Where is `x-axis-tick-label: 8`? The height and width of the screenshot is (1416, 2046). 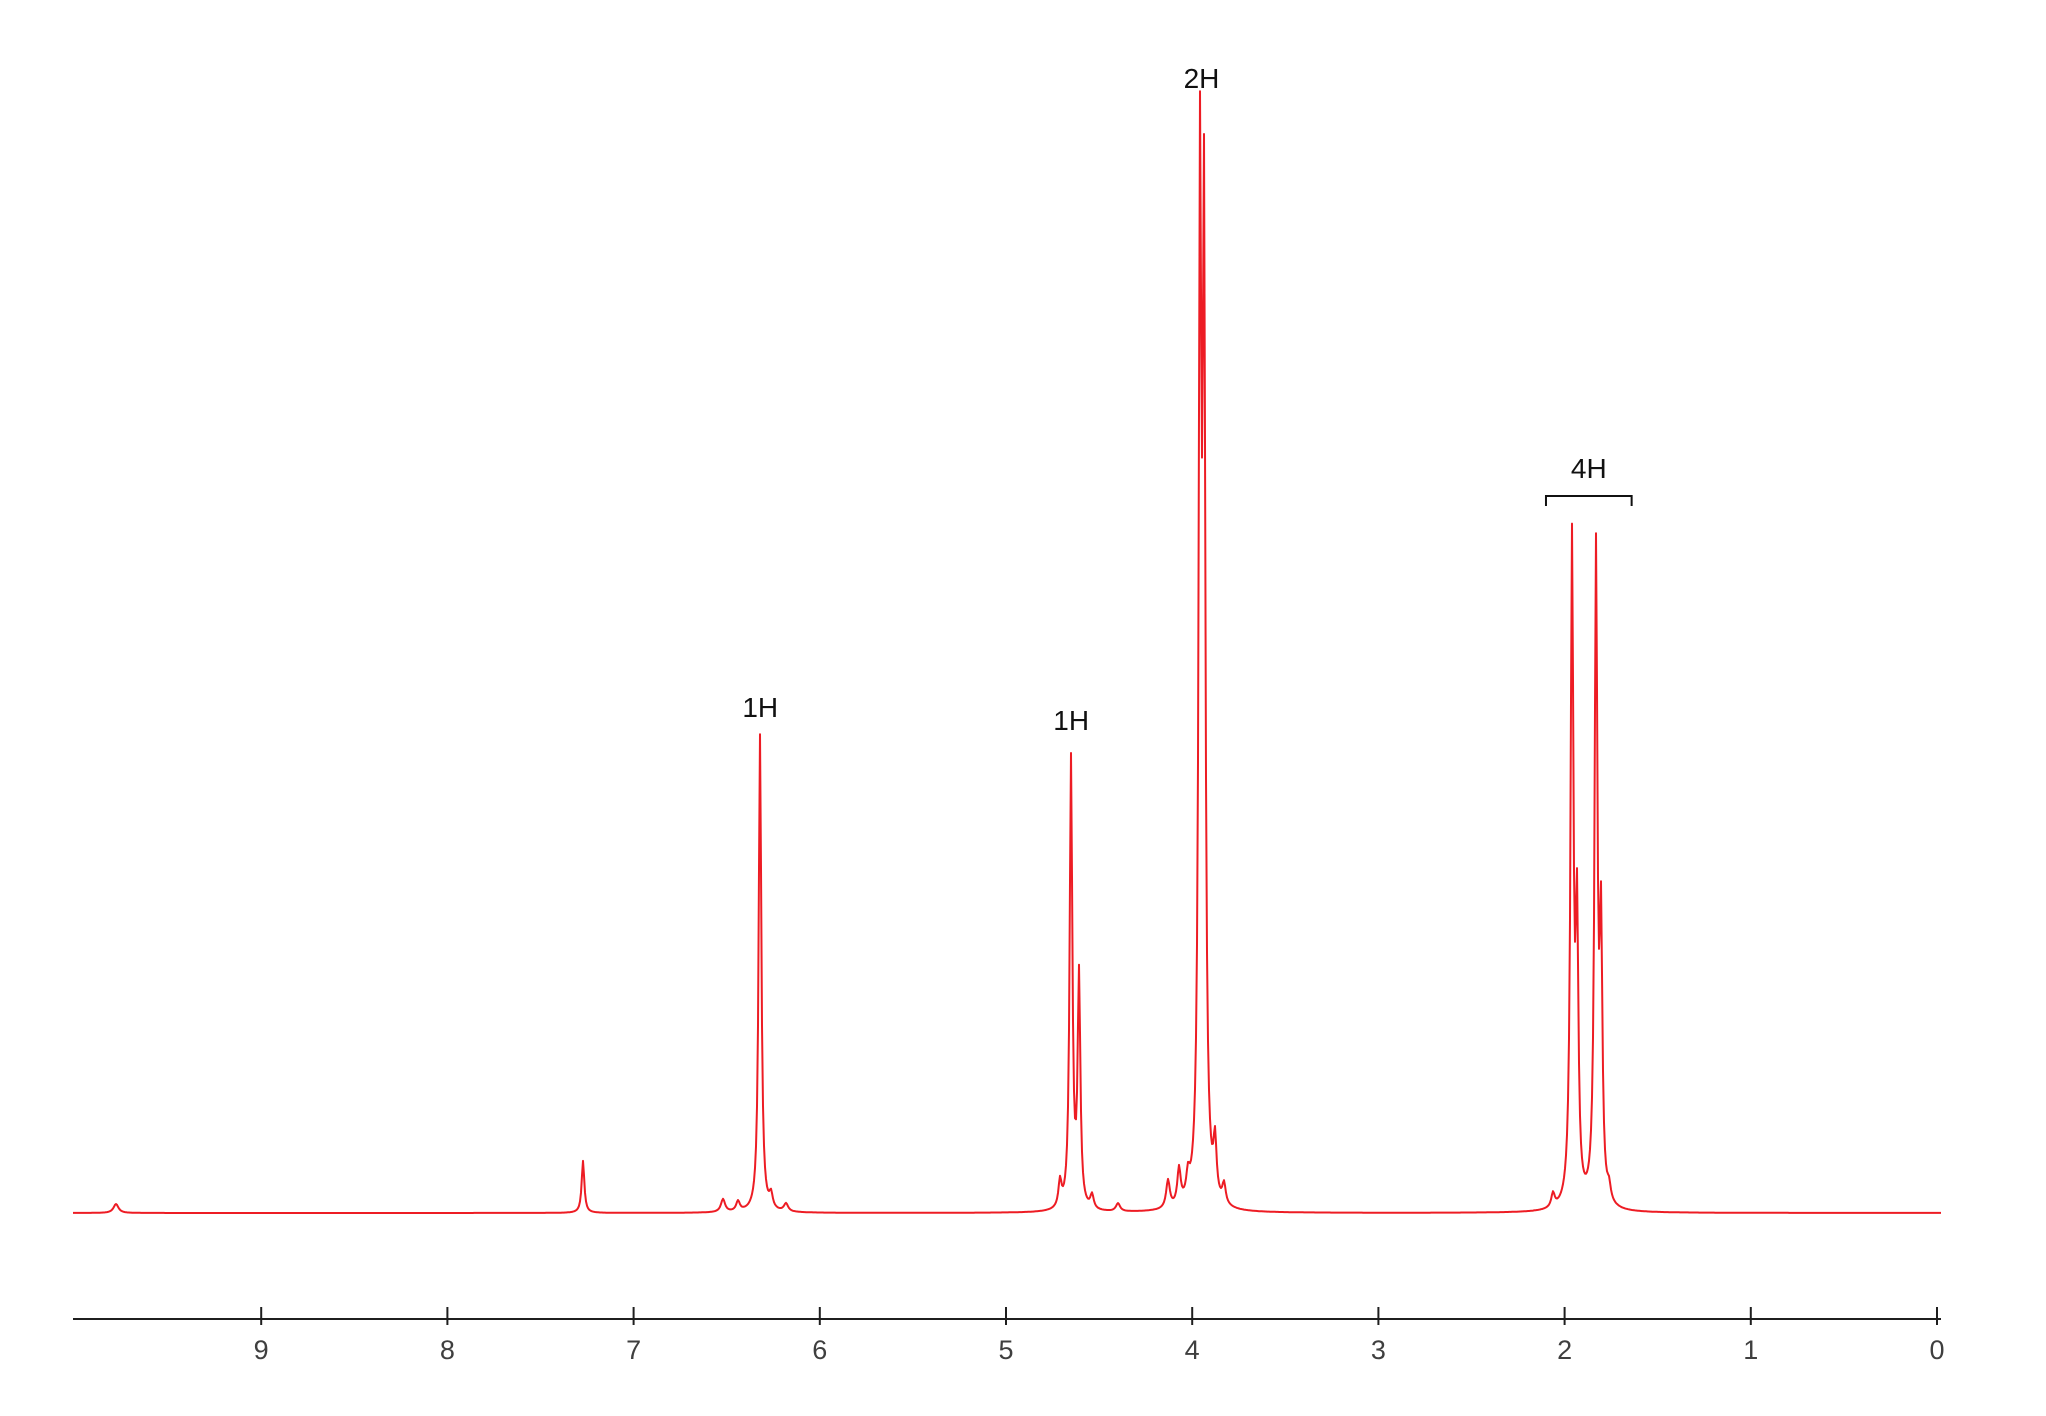
x-axis-tick-label: 8 is located at coordinates (447, 1350).